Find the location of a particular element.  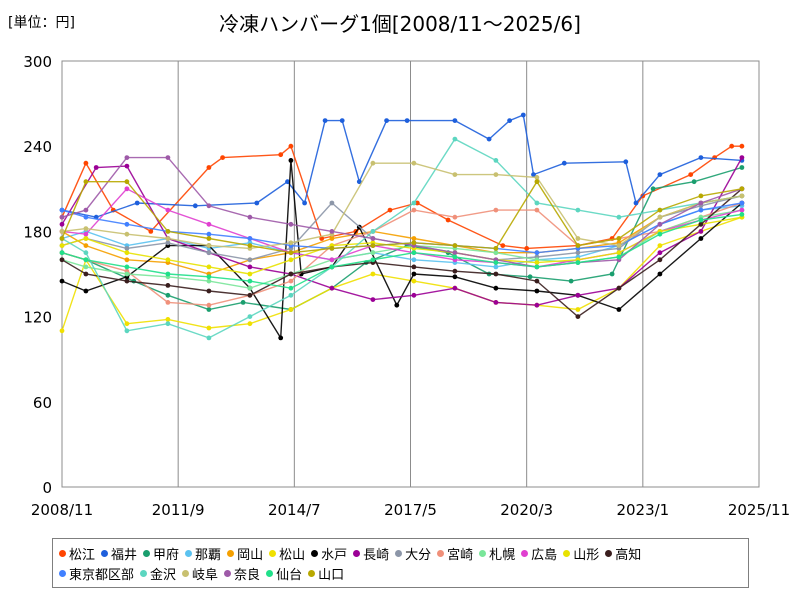

legend-label: 高知 is located at coordinates (628, 555).